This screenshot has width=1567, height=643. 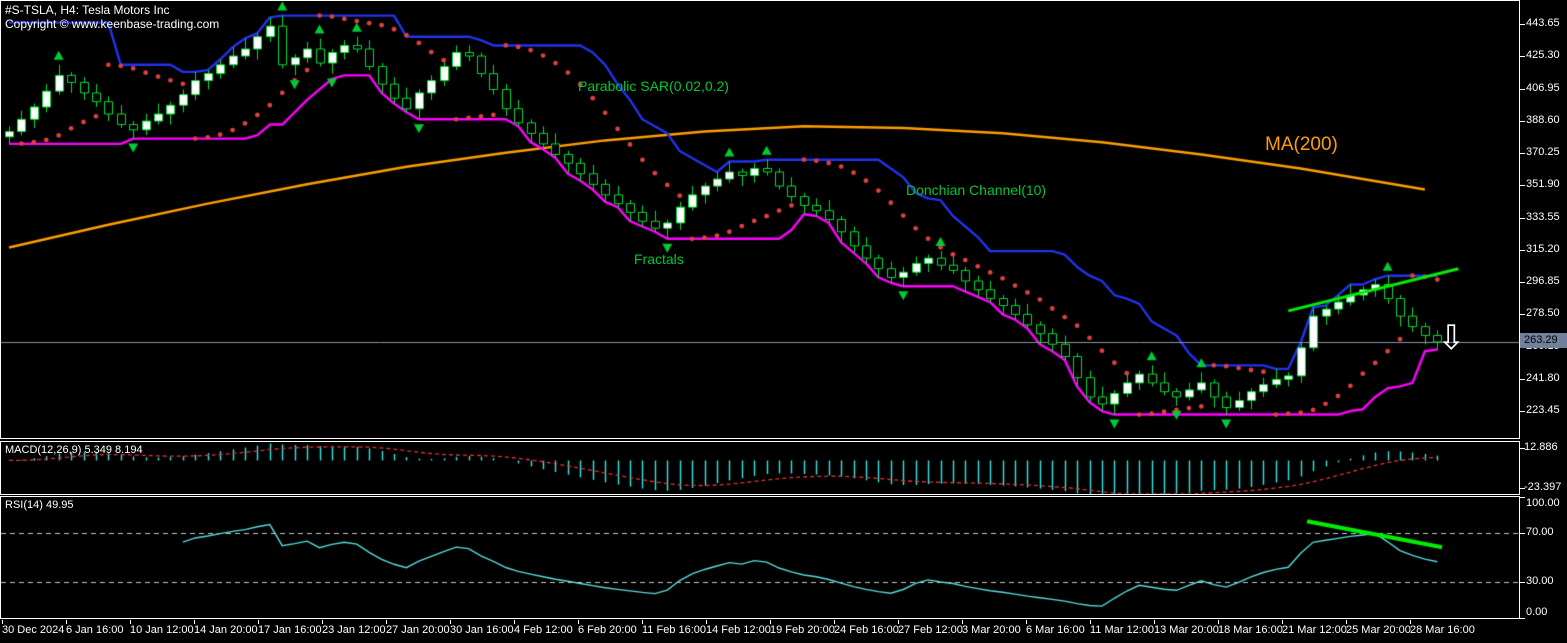 I want to click on time-label: 30 Dec 2024, so click(x=33, y=630).